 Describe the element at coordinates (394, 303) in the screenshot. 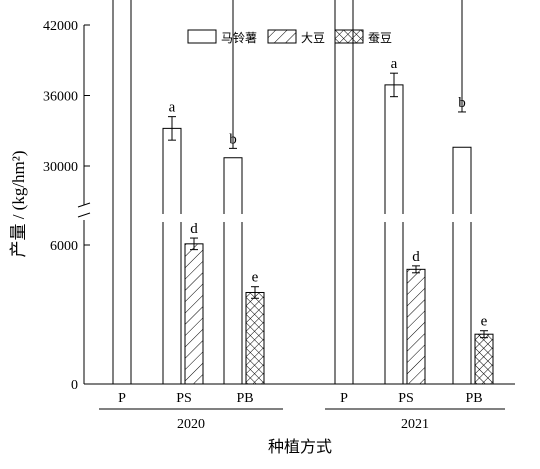

I see `bar-2021-PS-potato-lower` at that location.